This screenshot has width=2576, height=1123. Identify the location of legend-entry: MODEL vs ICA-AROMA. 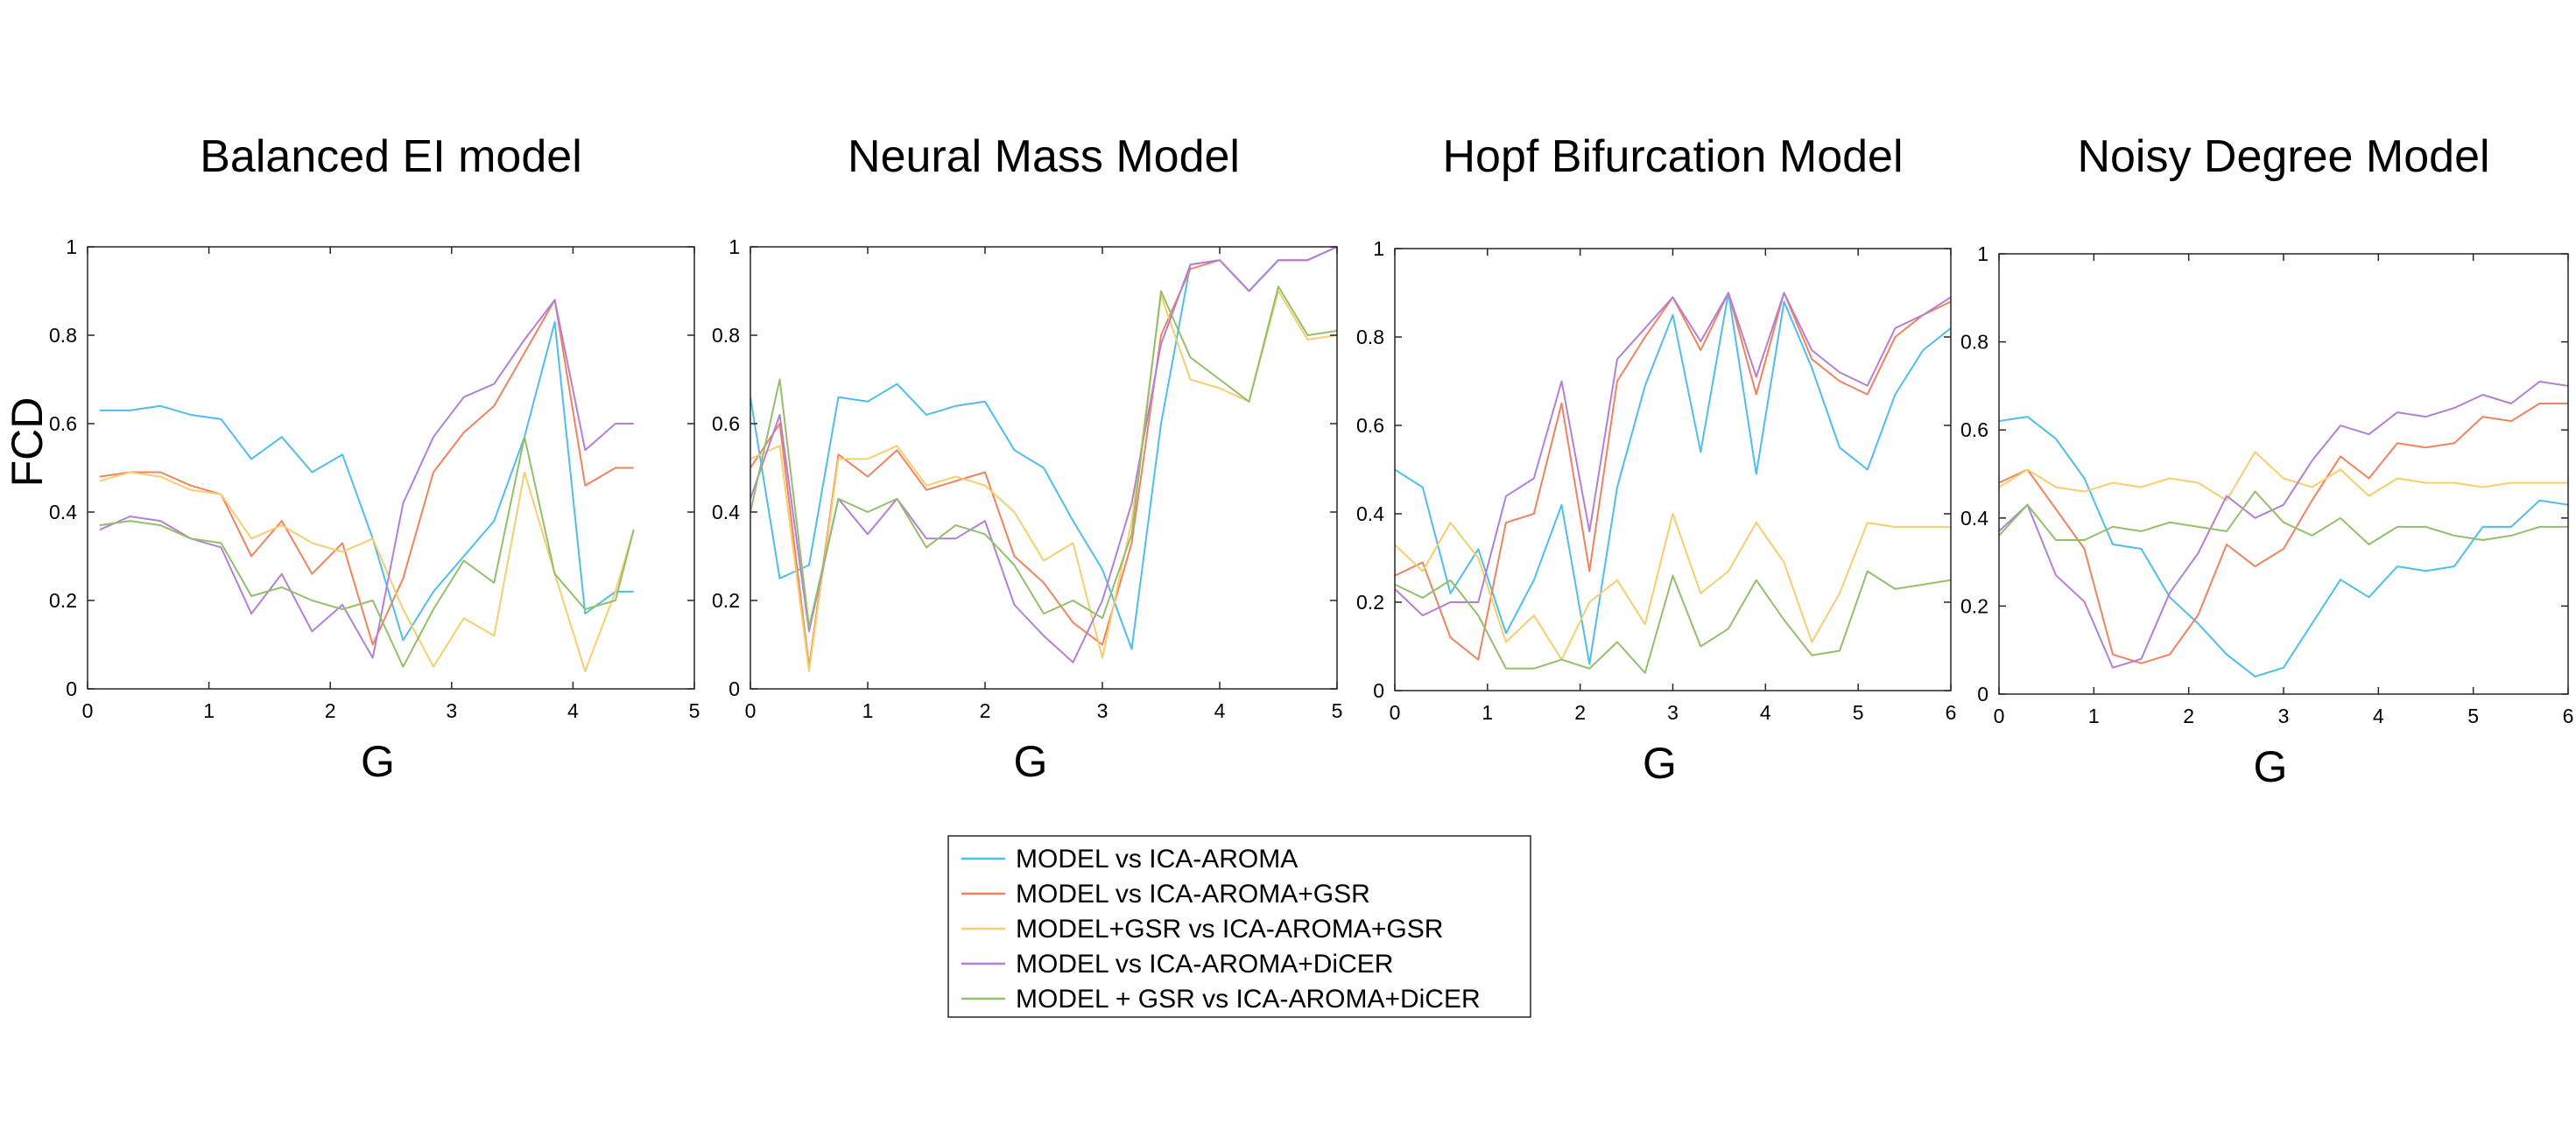
(1129, 859).